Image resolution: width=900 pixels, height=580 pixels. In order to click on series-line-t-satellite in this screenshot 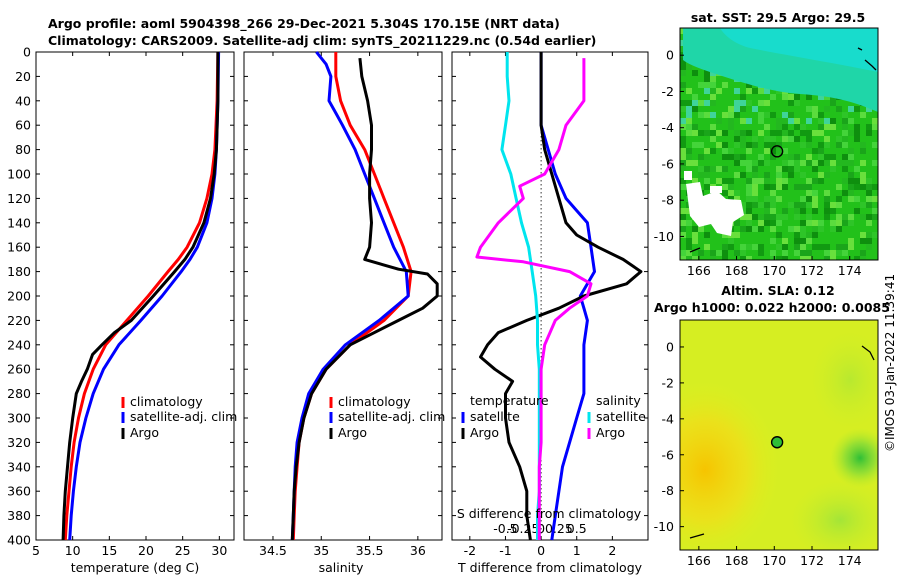, I will do `click(567, 296)`.